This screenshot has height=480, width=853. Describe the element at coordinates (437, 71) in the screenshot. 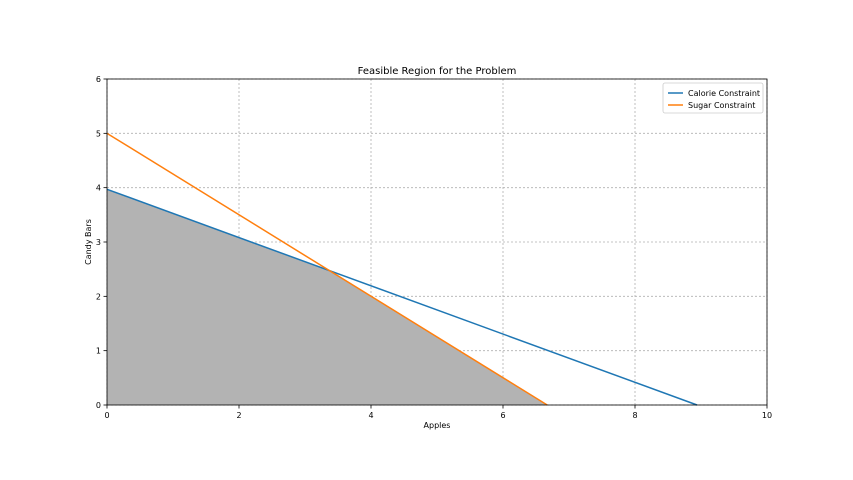

I see `chart-title: Feasible Region for the Problem` at that location.